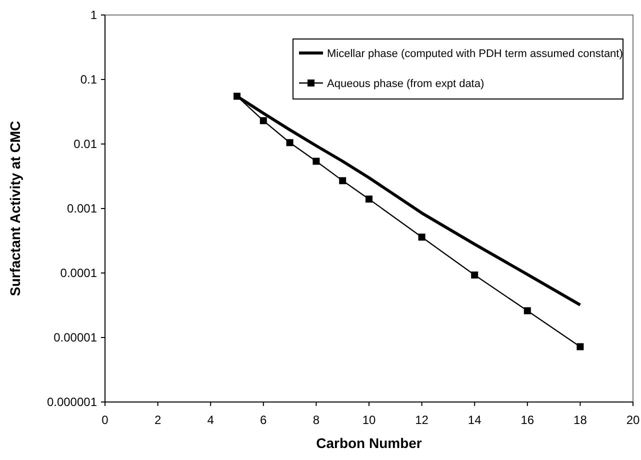 The image size is (641, 460). Describe the element at coordinates (581, 420) in the screenshot. I see `x-tick-label: 18` at that location.